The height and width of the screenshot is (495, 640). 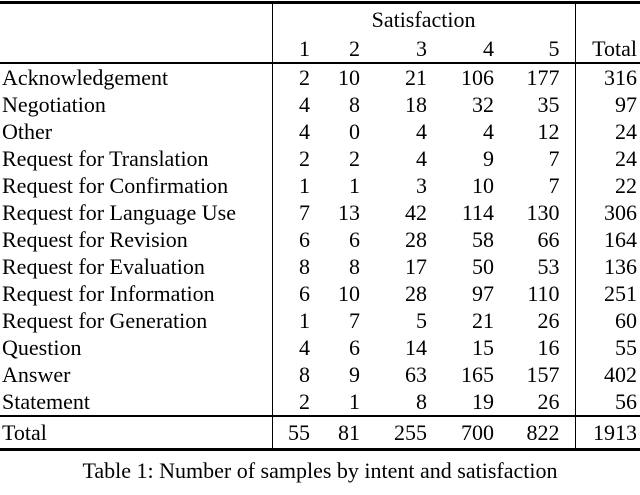 What do you see at coordinates (421, 320) in the screenshot?
I see `cell-value: 5` at bounding box center [421, 320].